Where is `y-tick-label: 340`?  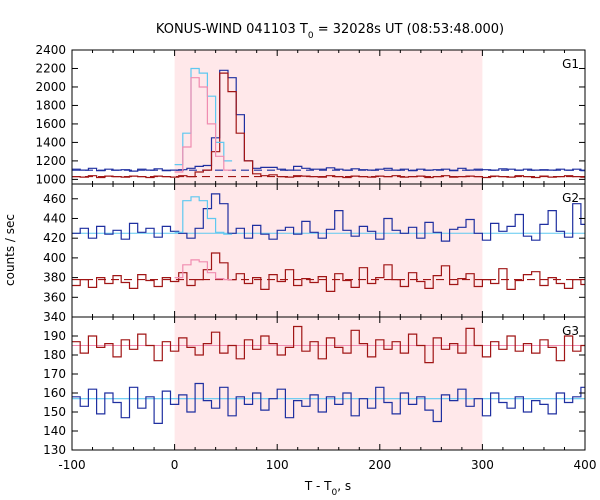
y-tick-label: 340 is located at coordinates (54, 317).